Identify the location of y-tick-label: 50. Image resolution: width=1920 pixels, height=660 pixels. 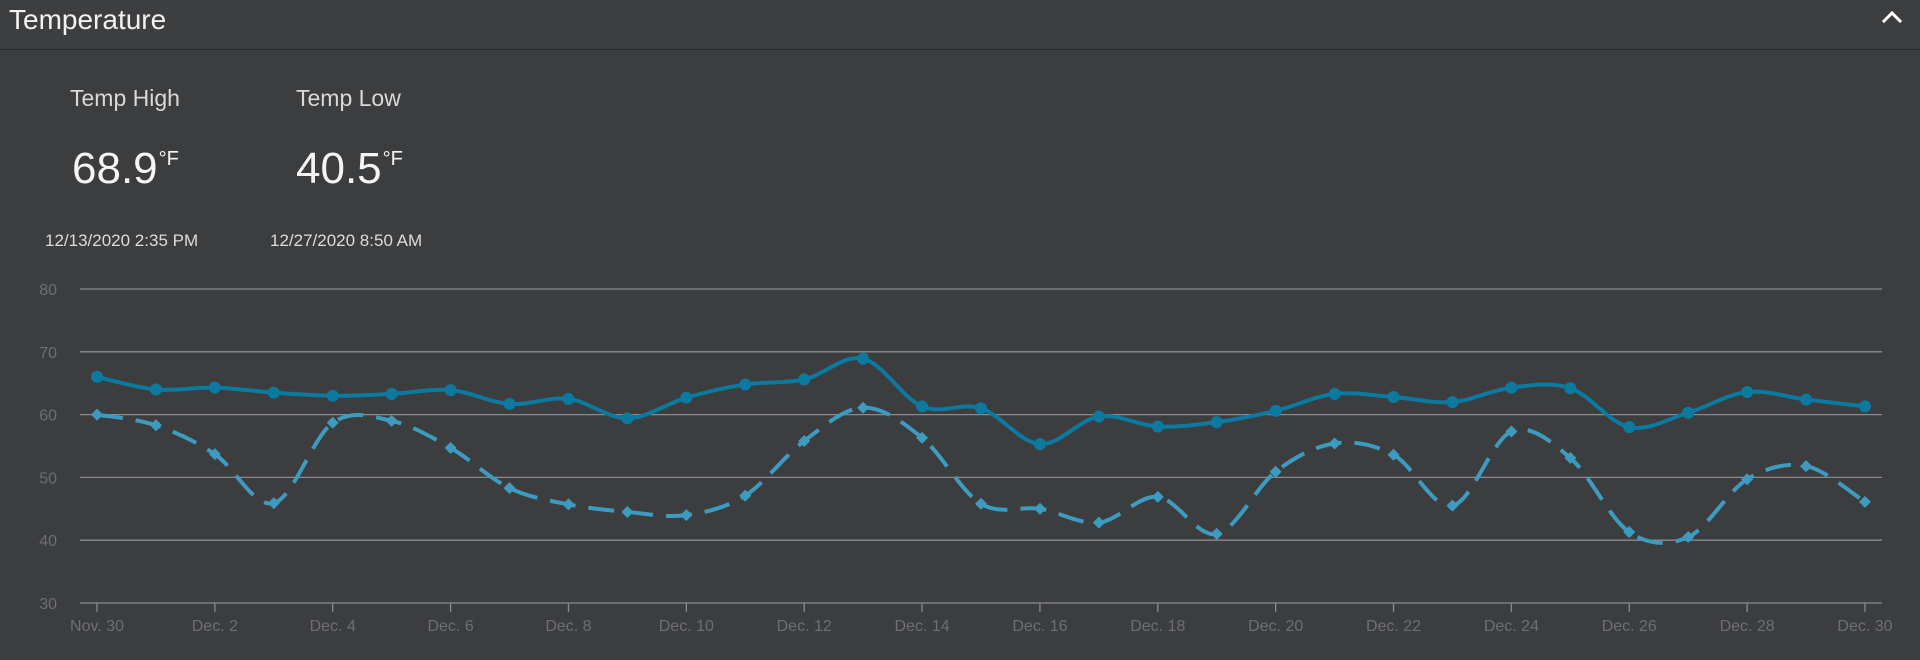
(48, 478).